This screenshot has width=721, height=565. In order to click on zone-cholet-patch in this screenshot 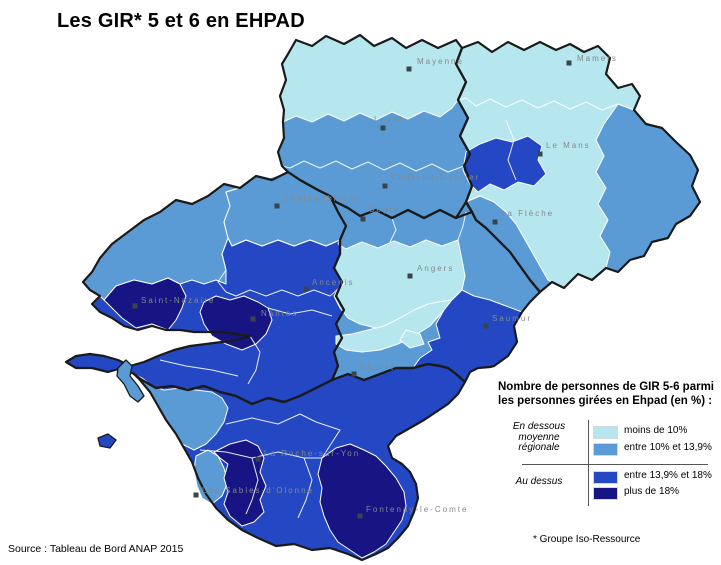, I will do `click(412, 339)`.